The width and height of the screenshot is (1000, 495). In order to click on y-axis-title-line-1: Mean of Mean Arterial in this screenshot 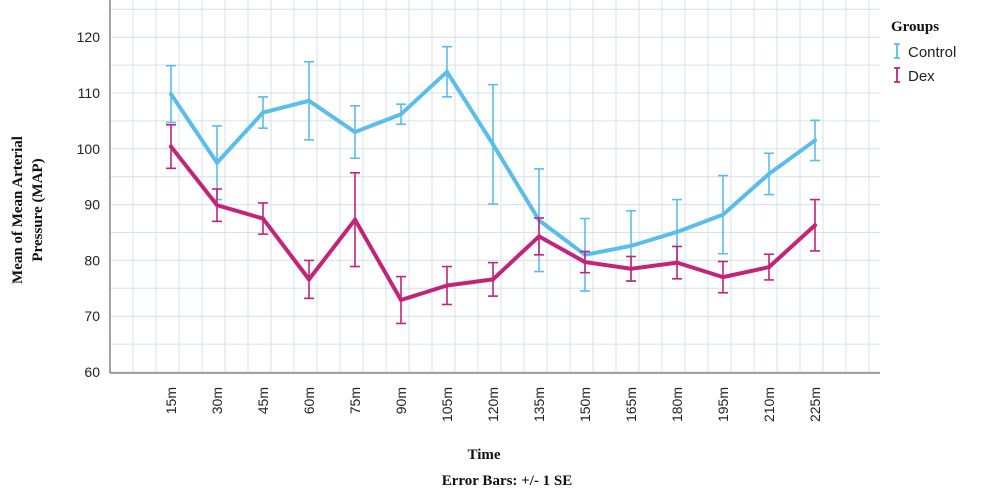, I will do `click(18, 210)`.